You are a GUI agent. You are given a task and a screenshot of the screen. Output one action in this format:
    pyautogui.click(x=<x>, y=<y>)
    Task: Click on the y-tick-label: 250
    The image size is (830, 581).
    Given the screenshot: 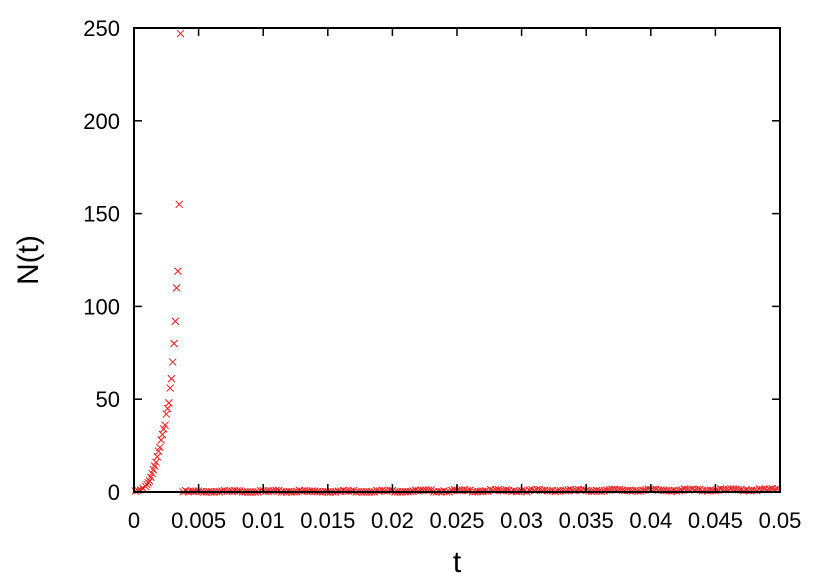 What is the action you would take?
    pyautogui.click(x=101, y=28)
    